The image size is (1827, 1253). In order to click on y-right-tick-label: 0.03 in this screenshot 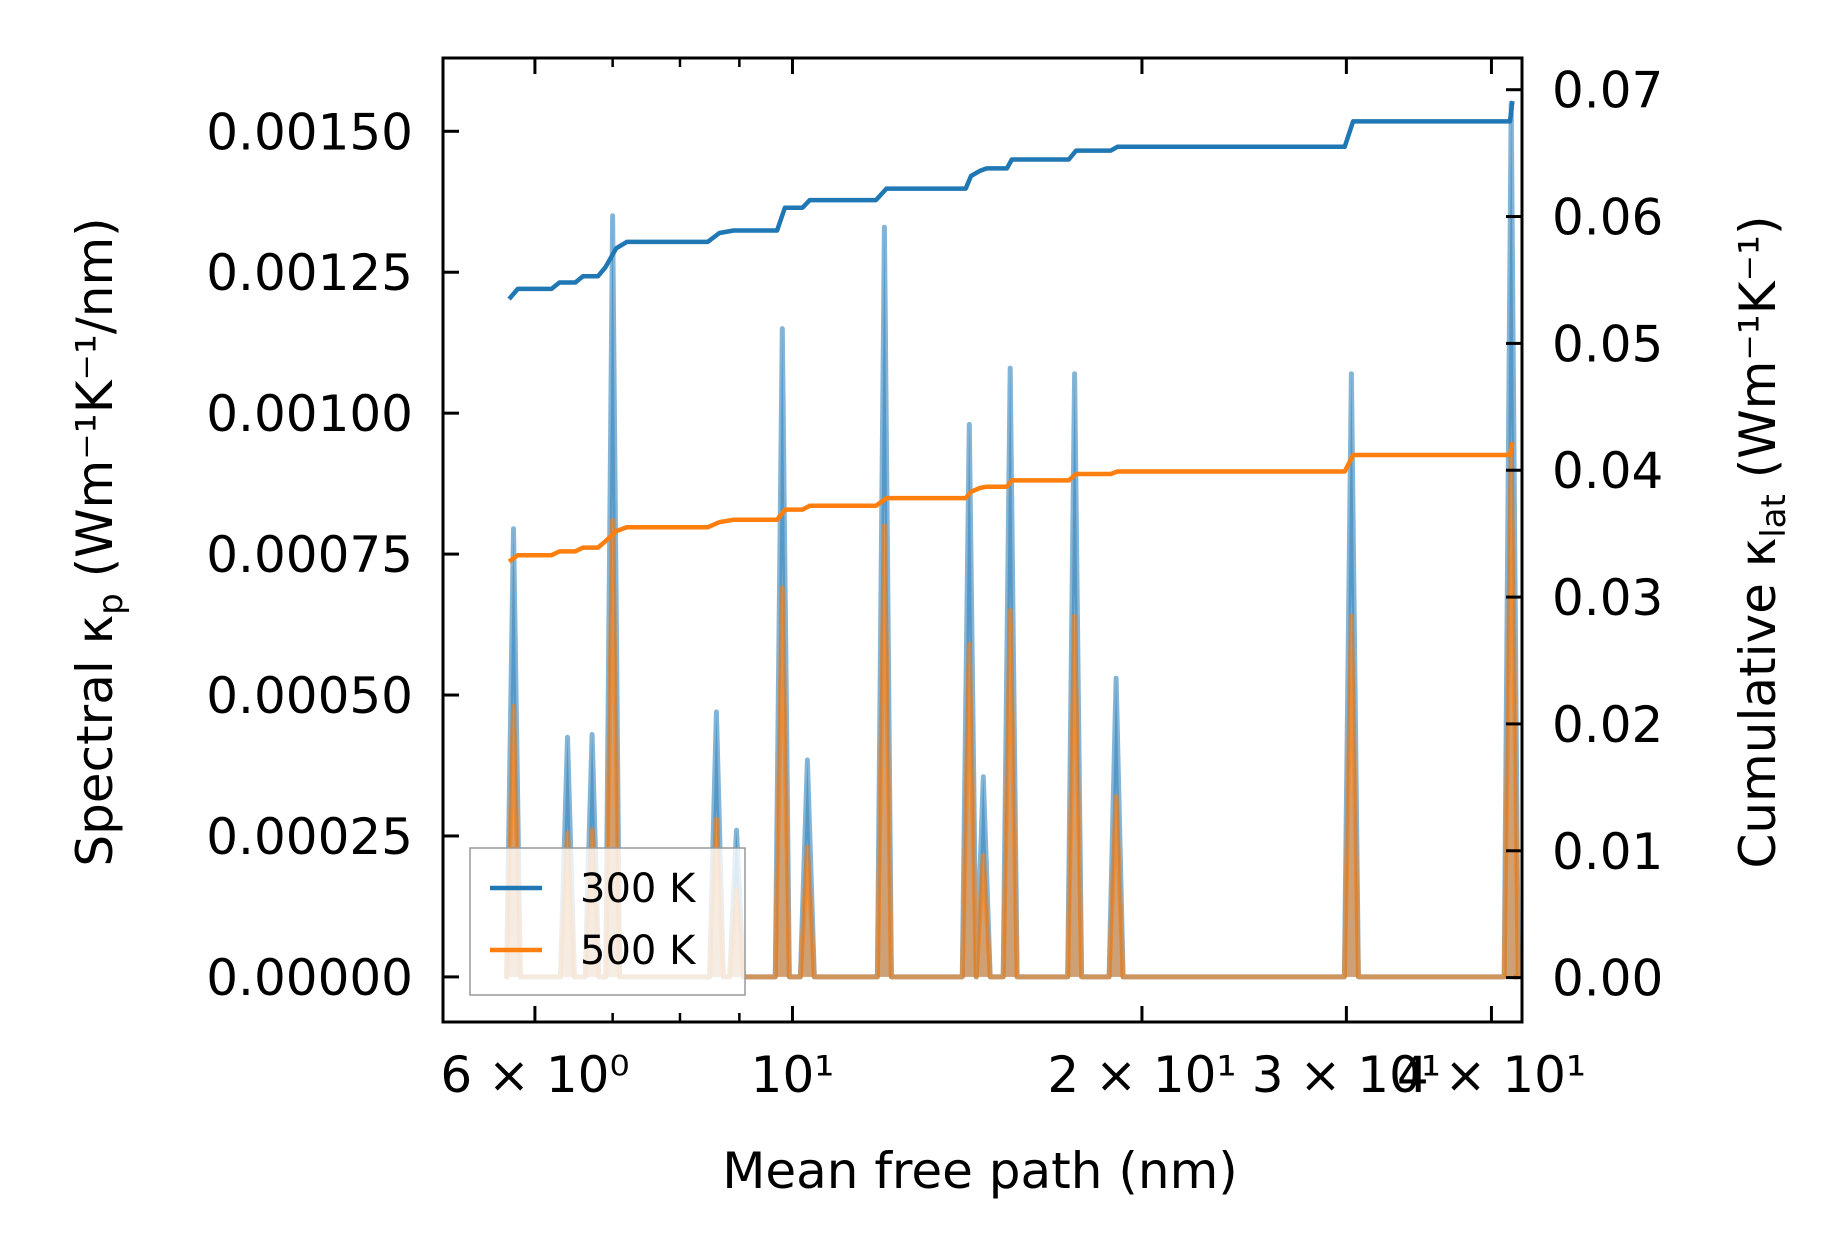, I will do `click(1607, 598)`.